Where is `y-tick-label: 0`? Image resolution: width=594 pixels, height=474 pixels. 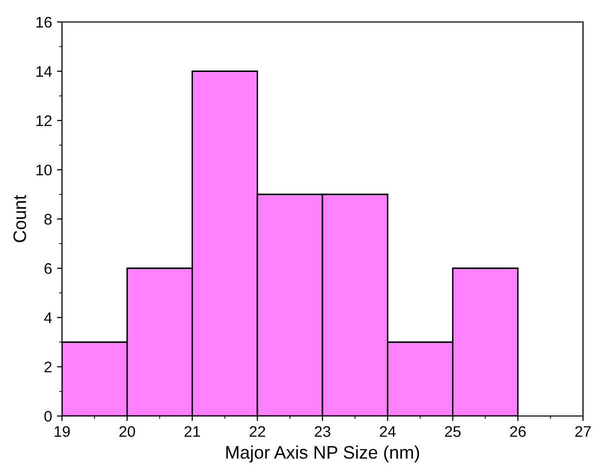 y-tick-label: 0 is located at coordinates (48, 416).